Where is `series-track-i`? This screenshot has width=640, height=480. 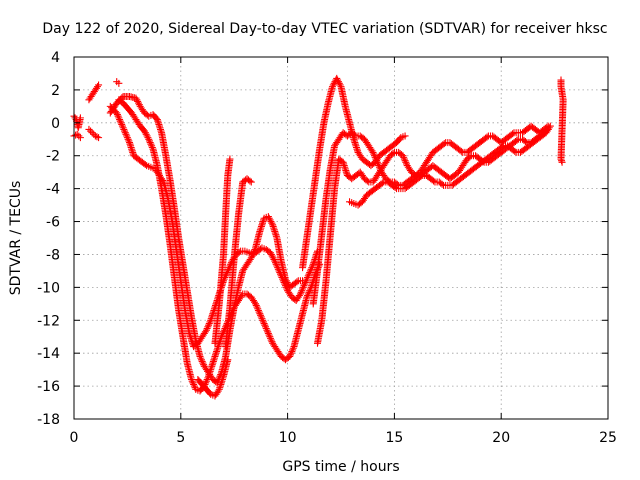
series-track-i is located at coordinates (213, 378).